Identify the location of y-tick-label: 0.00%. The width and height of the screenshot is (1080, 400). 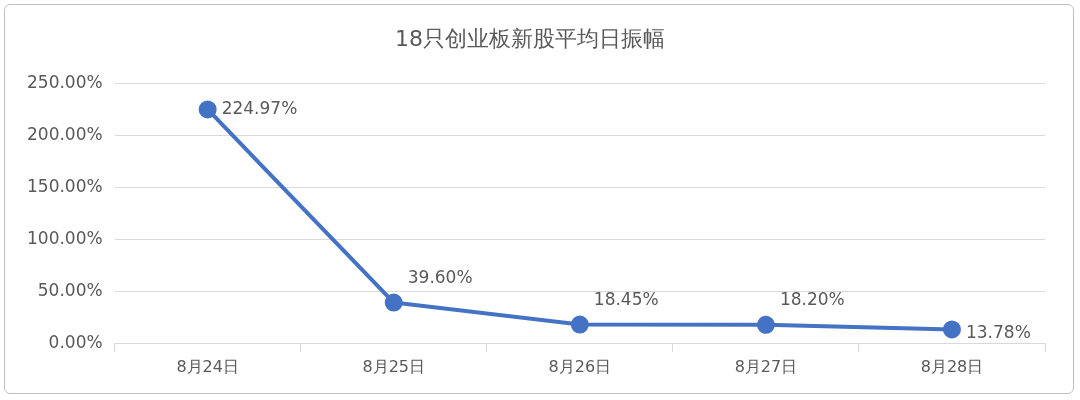
(75, 342).